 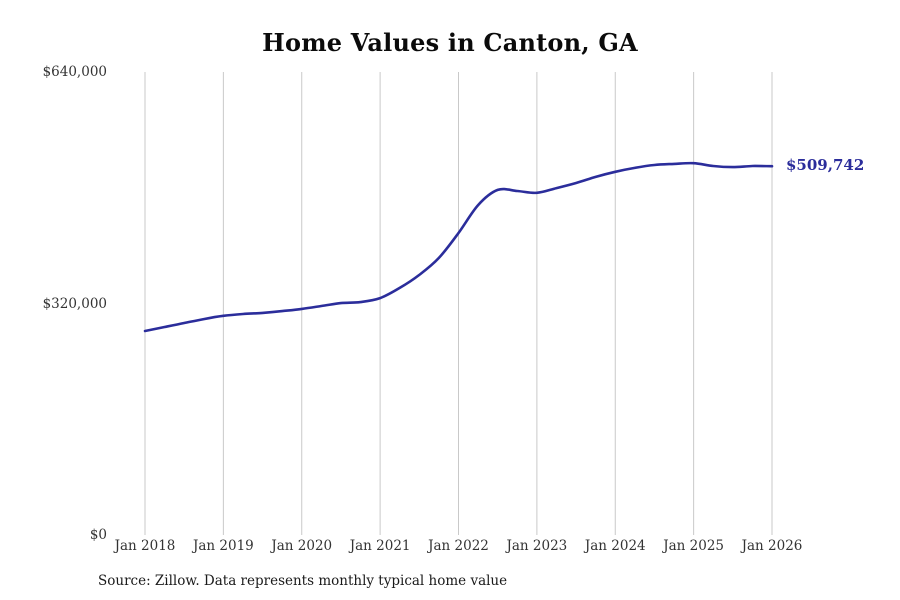 What do you see at coordinates (825, 165) in the screenshot?
I see `latest-value-label: $509,742` at bounding box center [825, 165].